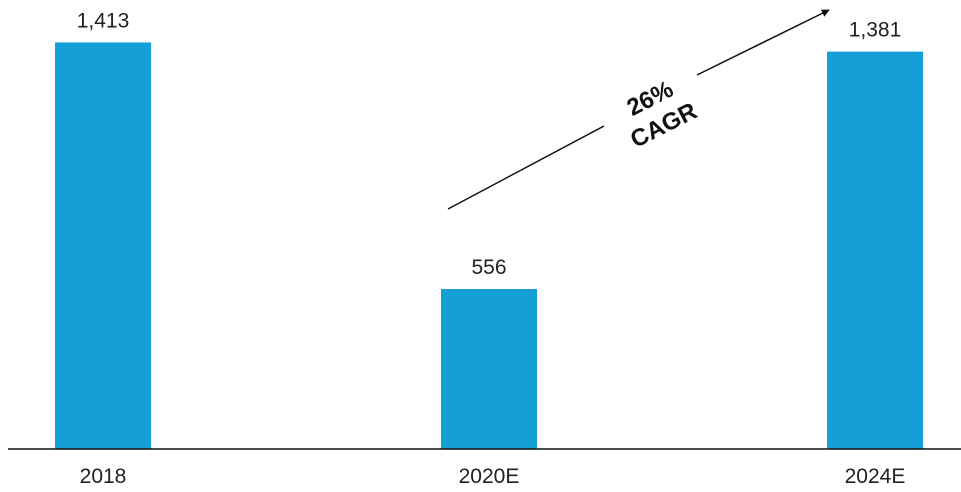 Image resolution: width=961 pixels, height=492 pixels. What do you see at coordinates (875, 250) in the screenshot?
I see `bar-2024e` at bounding box center [875, 250].